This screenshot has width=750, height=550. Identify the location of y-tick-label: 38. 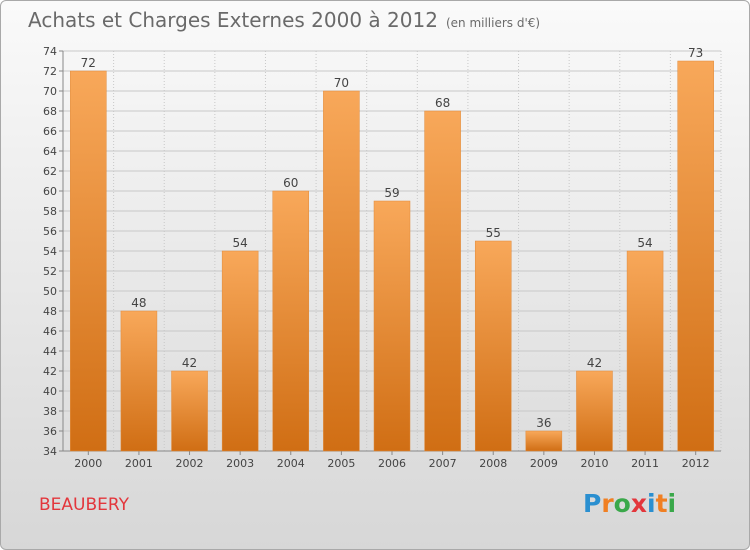
(50, 411).